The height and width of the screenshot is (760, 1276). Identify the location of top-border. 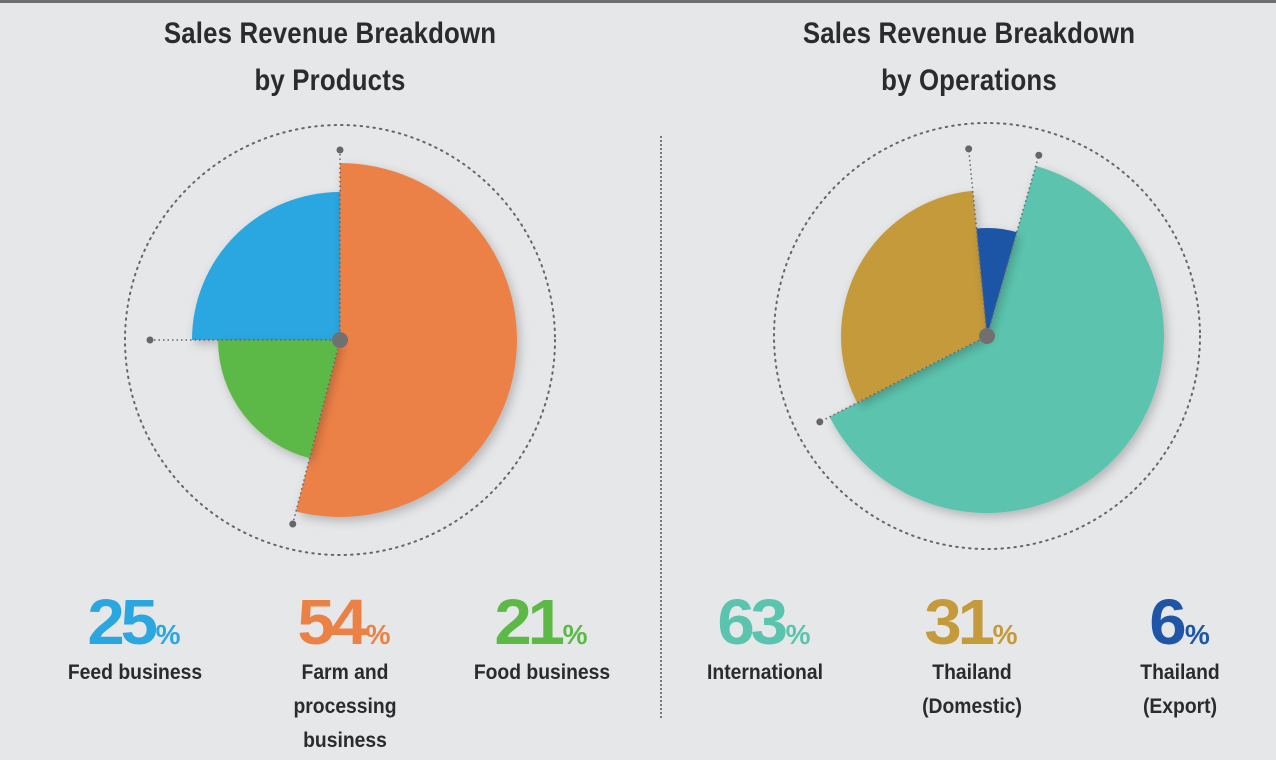
(638, 1).